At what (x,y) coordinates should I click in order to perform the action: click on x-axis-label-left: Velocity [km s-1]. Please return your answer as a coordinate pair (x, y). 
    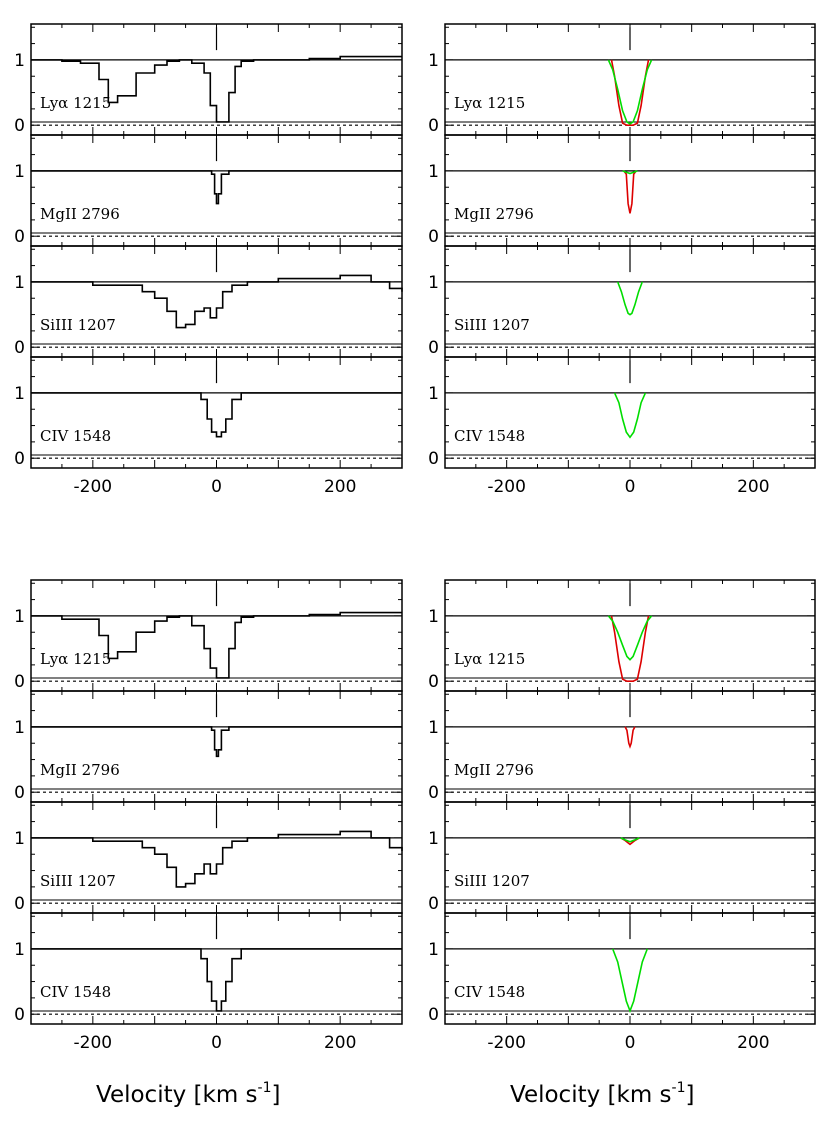
    Looking at the image, I should click on (188, 1094).